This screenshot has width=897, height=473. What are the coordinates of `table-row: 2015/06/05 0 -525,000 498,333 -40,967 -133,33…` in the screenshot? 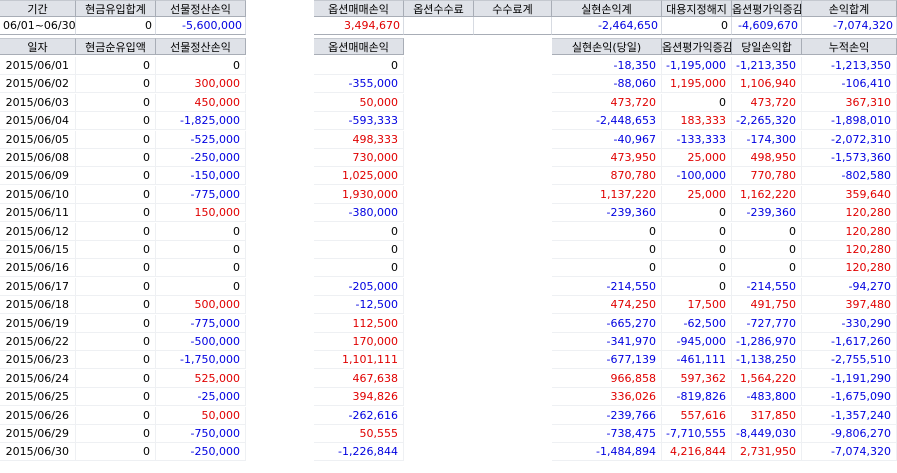 It's located at (448, 139).